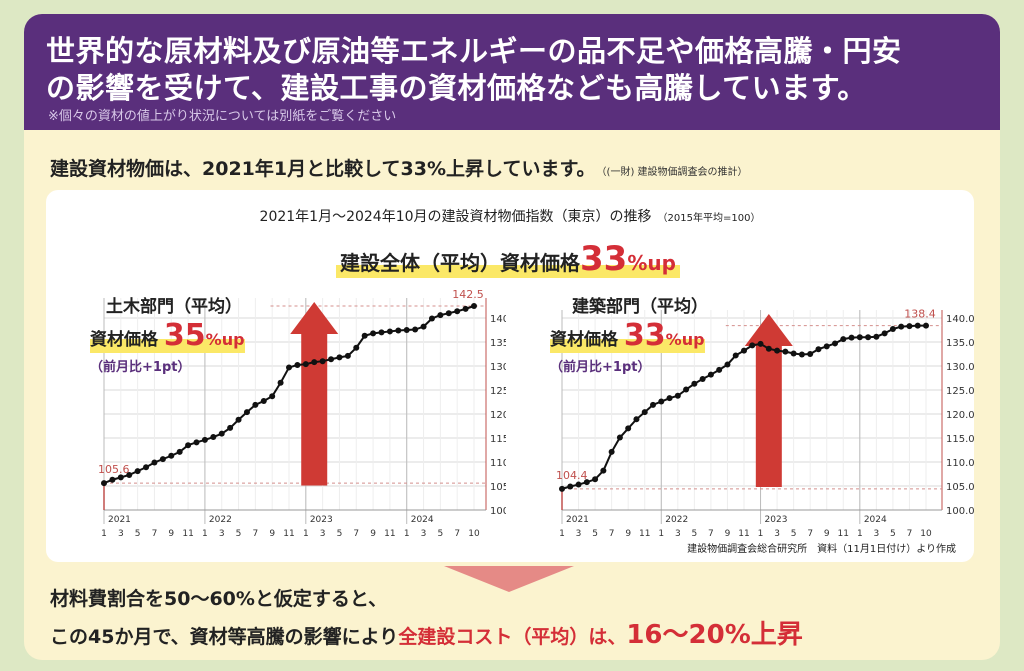 This screenshot has height=671, width=1024. What do you see at coordinates (184, 335) in the screenshot?
I see `civil-percent: 35` at bounding box center [184, 335].